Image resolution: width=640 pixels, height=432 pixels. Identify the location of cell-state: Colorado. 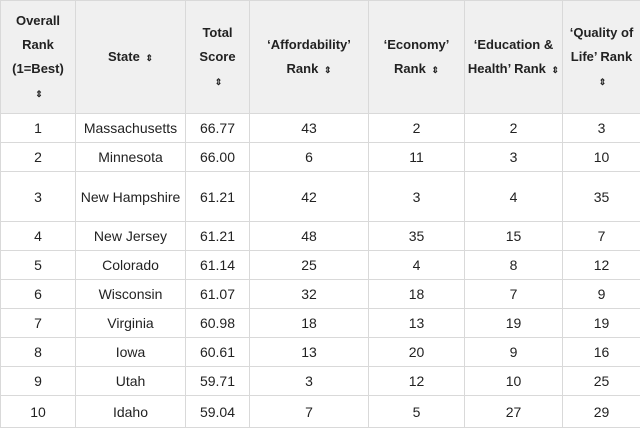
(130, 265).